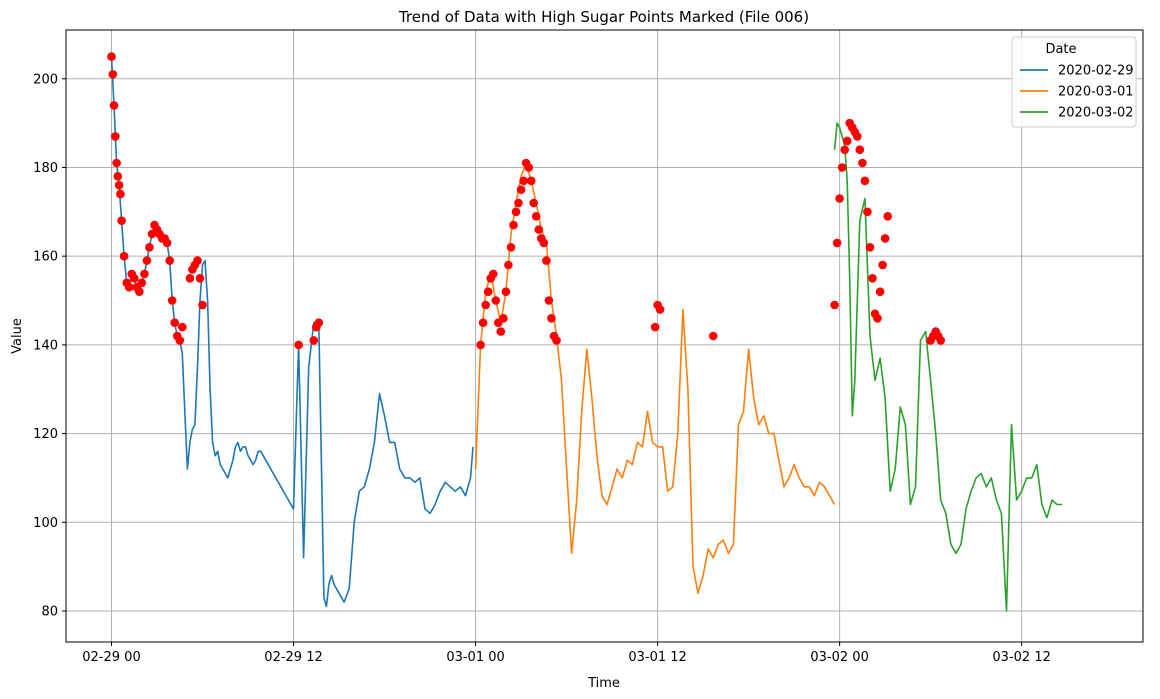  What do you see at coordinates (45, 345) in the screenshot?
I see `y-tick-label: 140` at bounding box center [45, 345].